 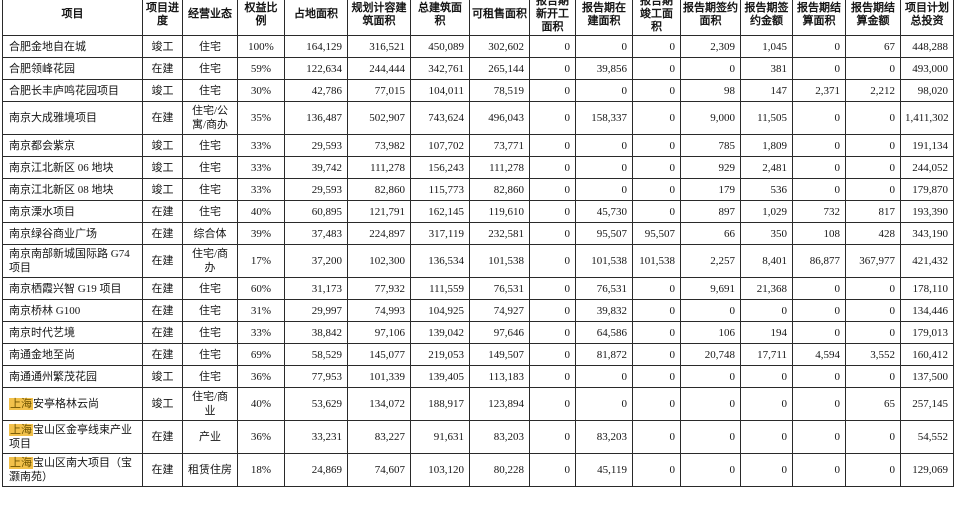 What do you see at coordinates (766, 90) in the screenshot?
I see `data-cell: 147` at bounding box center [766, 90].